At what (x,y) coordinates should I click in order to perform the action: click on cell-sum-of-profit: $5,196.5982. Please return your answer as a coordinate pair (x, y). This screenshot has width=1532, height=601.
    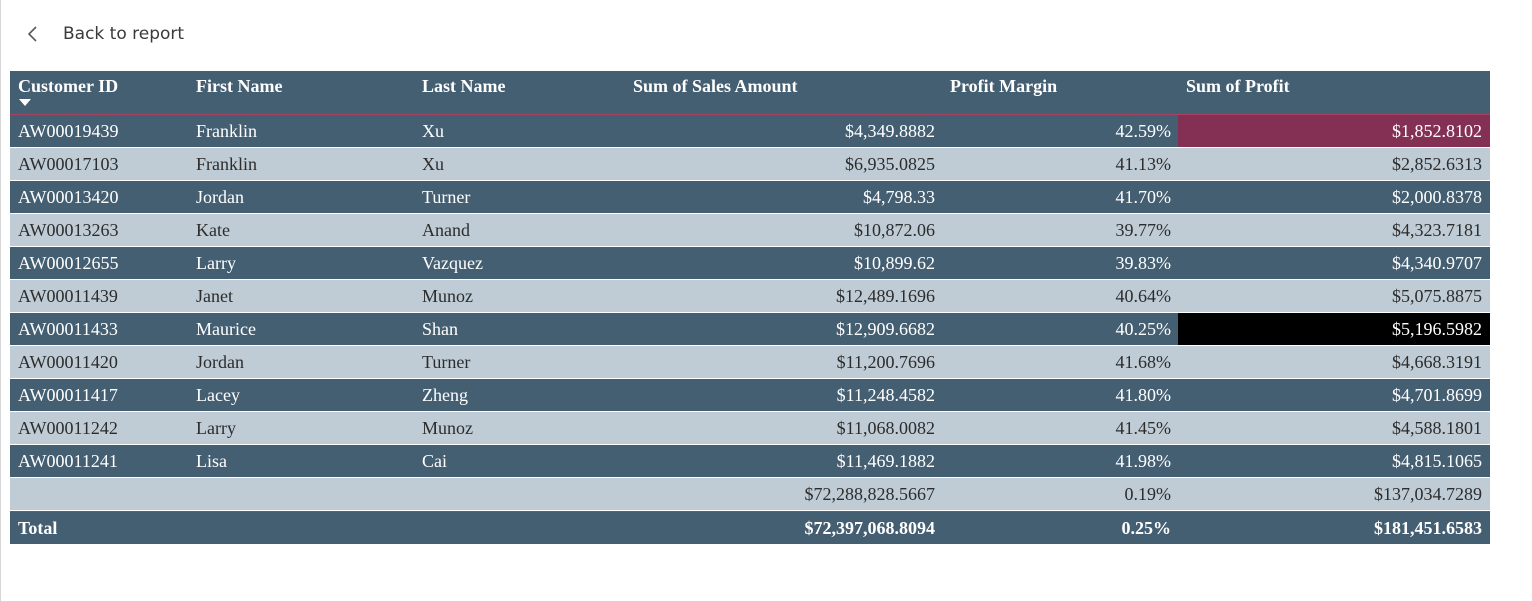
    Looking at the image, I should click on (1334, 329).